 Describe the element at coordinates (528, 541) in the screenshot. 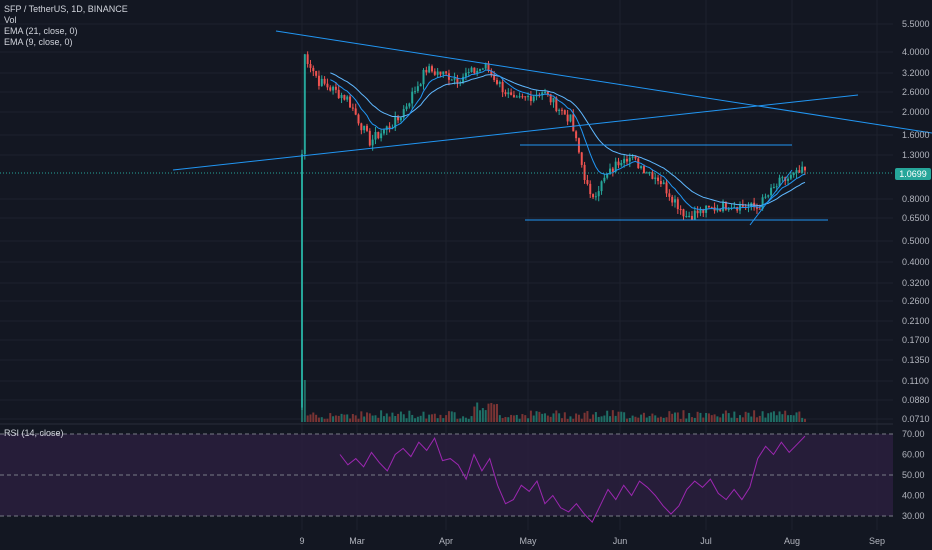

I see `time-tick-label: May` at that location.